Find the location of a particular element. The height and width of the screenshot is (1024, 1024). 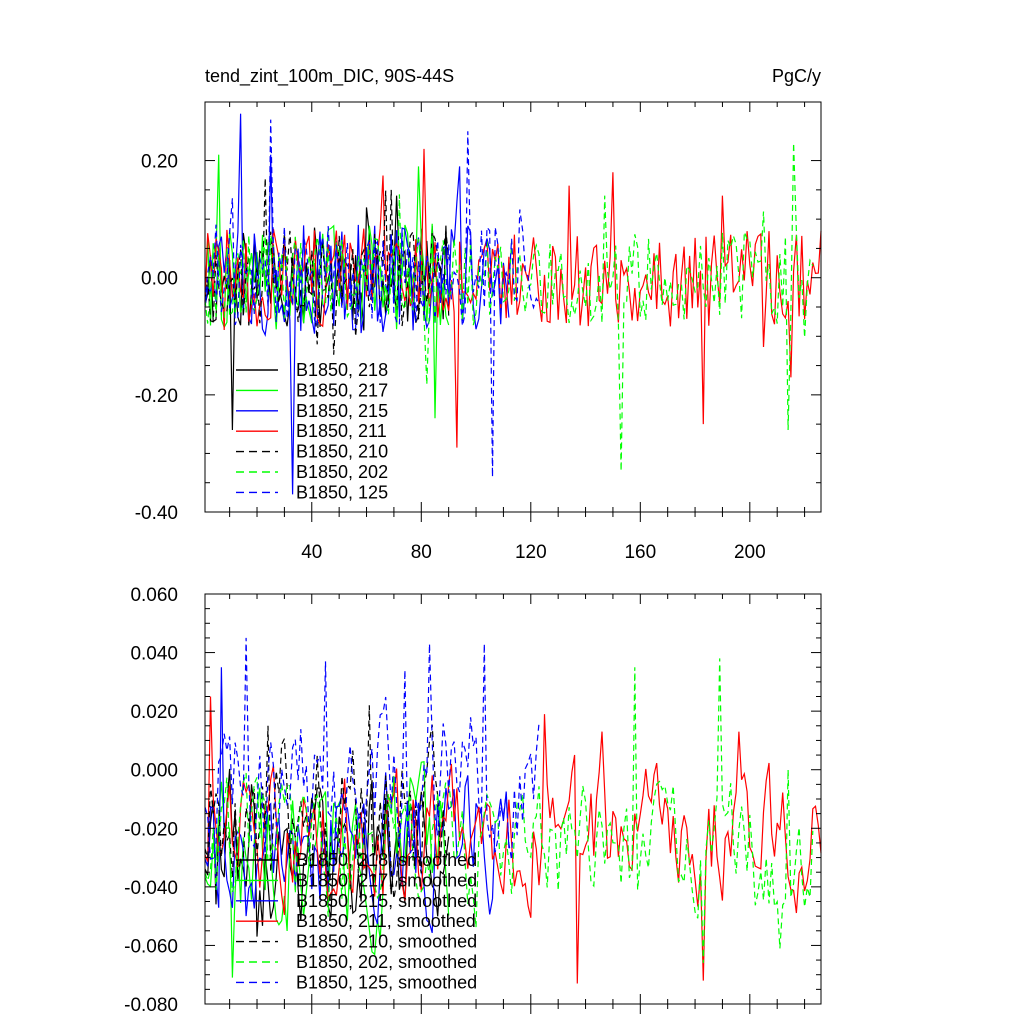

top-ytick-label: 0.00 is located at coordinates (159, 279).